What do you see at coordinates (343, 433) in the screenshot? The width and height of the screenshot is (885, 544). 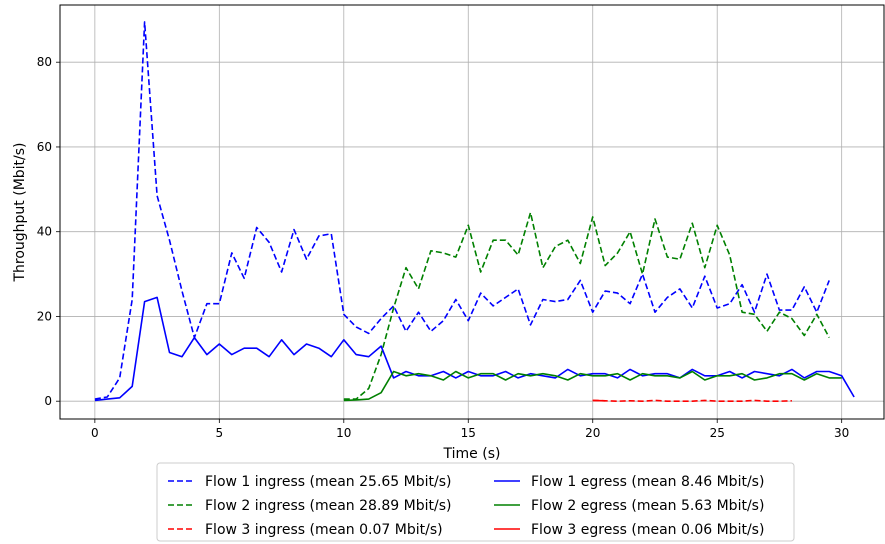 I see `x-tick-label: 10` at bounding box center [343, 433].